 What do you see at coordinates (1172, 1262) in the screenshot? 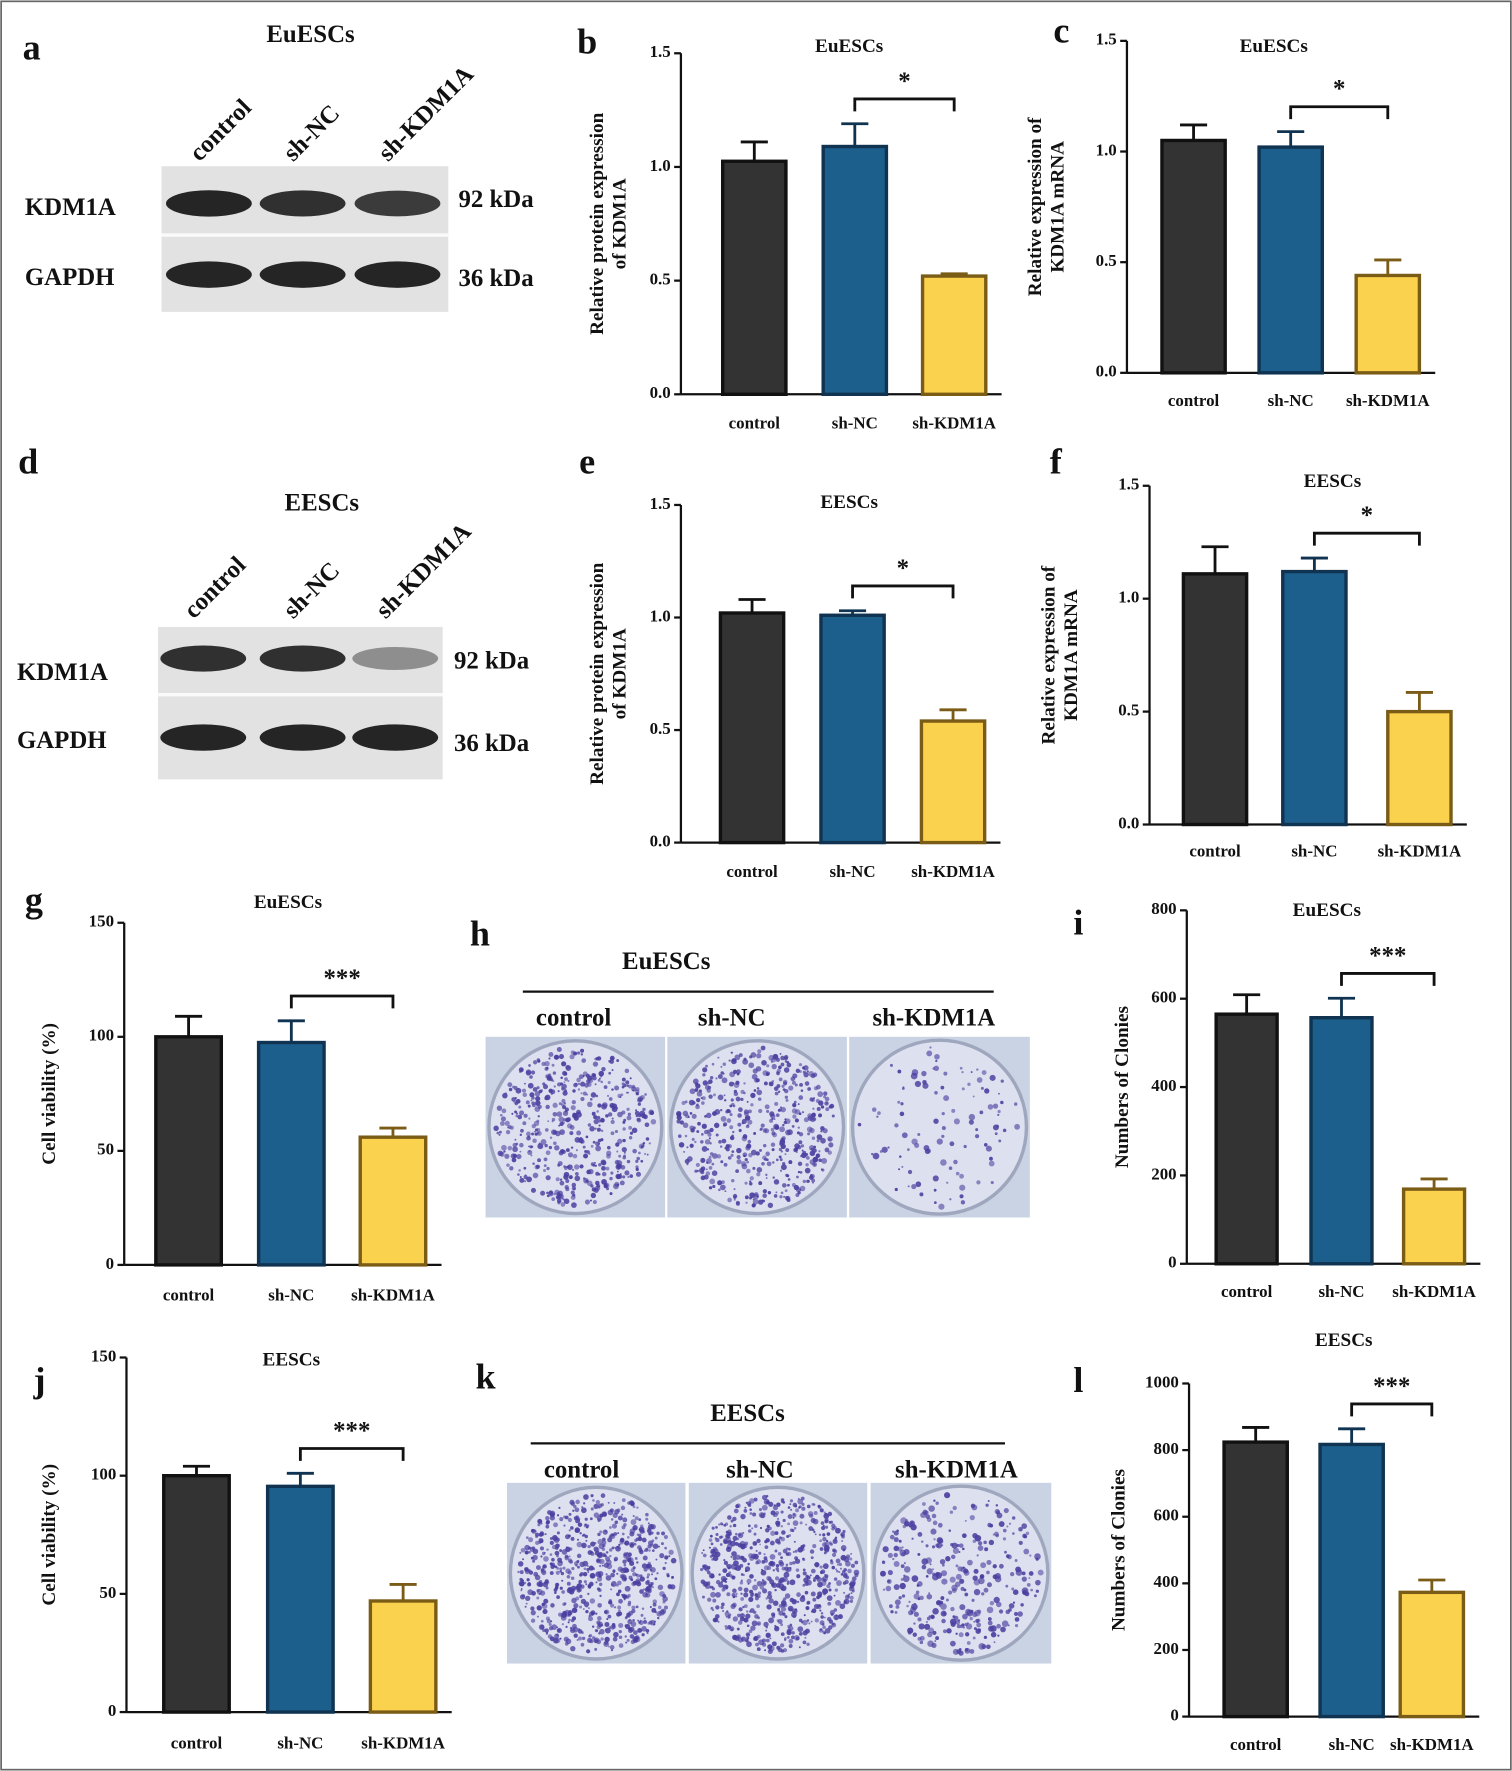
I see `y-tick-label: 0` at bounding box center [1172, 1262].